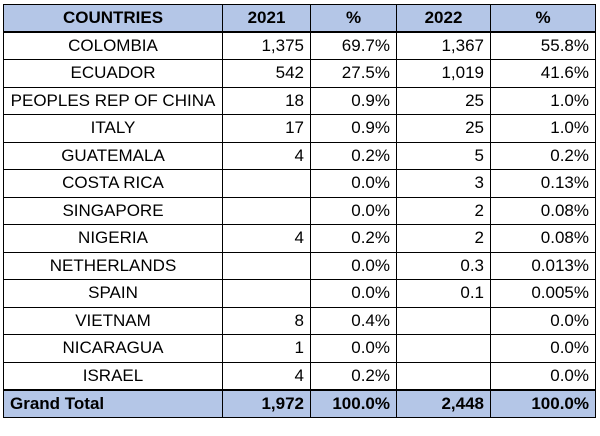  What do you see at coordinates (543, 45) in the screenshot?
I see `table-cell: 55.8%` at bounding box center [543, 45].